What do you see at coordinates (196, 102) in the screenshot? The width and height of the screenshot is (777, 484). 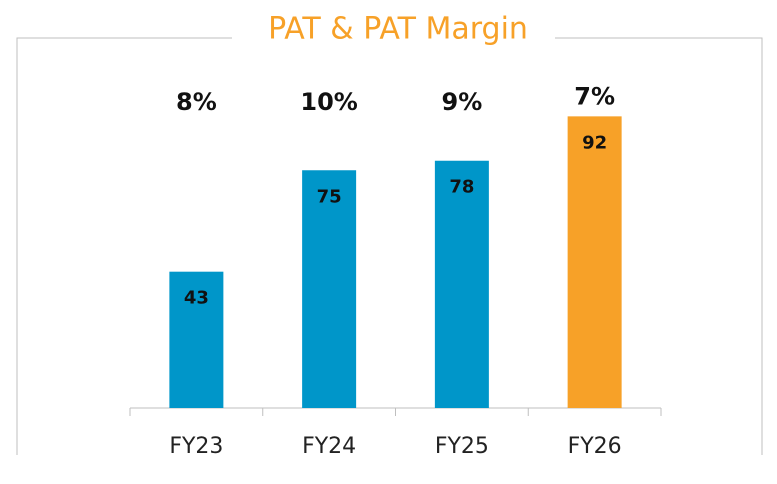 I see `margin-label: 8%` at bounding box center [196, 102].